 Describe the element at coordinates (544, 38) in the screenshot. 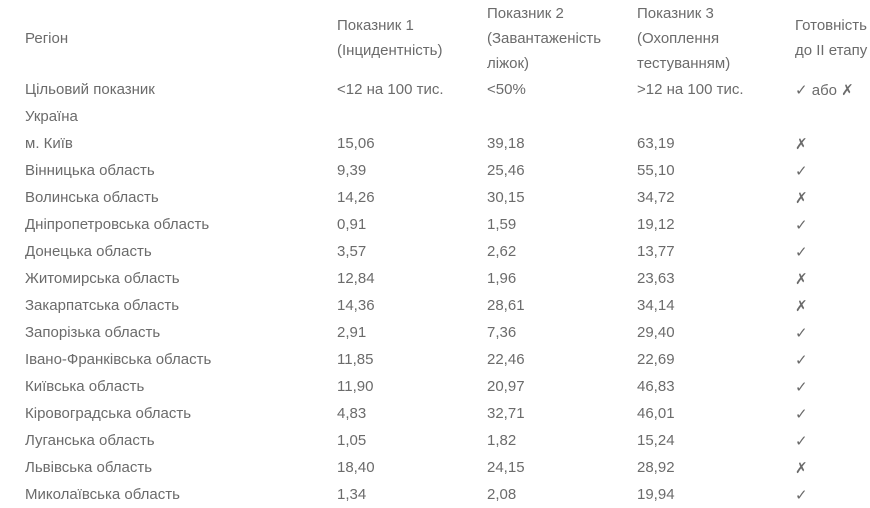

I see `column-header-indicator2: Показник 2 (Завантаженість ліжок)` at that location.